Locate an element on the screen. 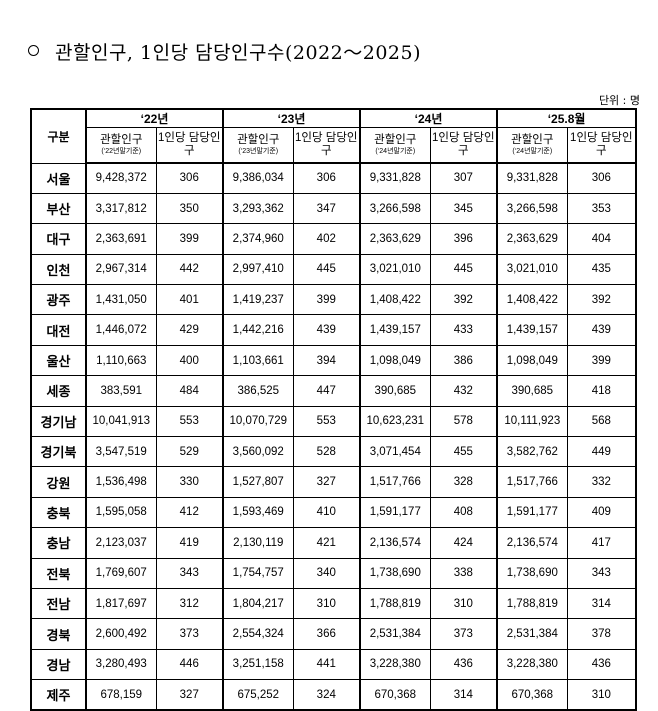  region-cell: 세종 is located at coordinates (58, 391).